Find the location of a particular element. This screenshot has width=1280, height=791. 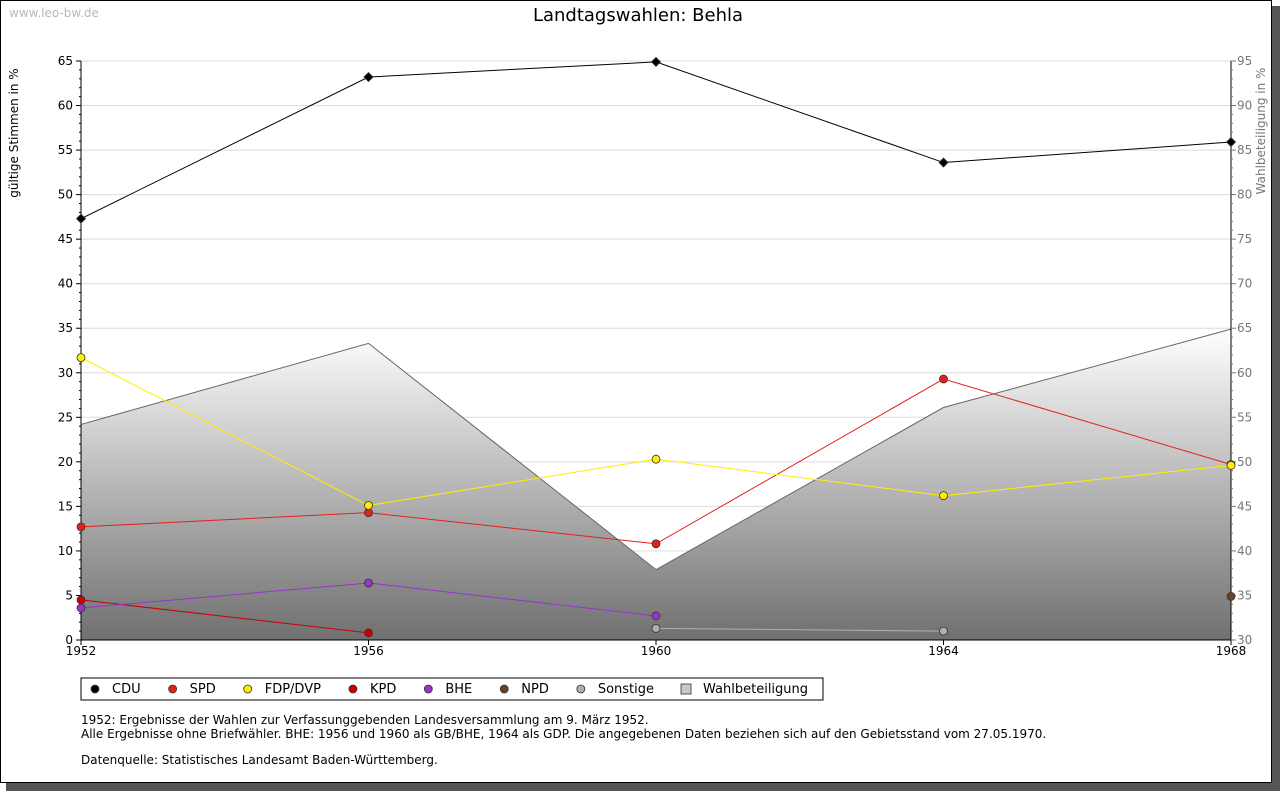

legend-marker-npd is located at coordinates (504, 689).